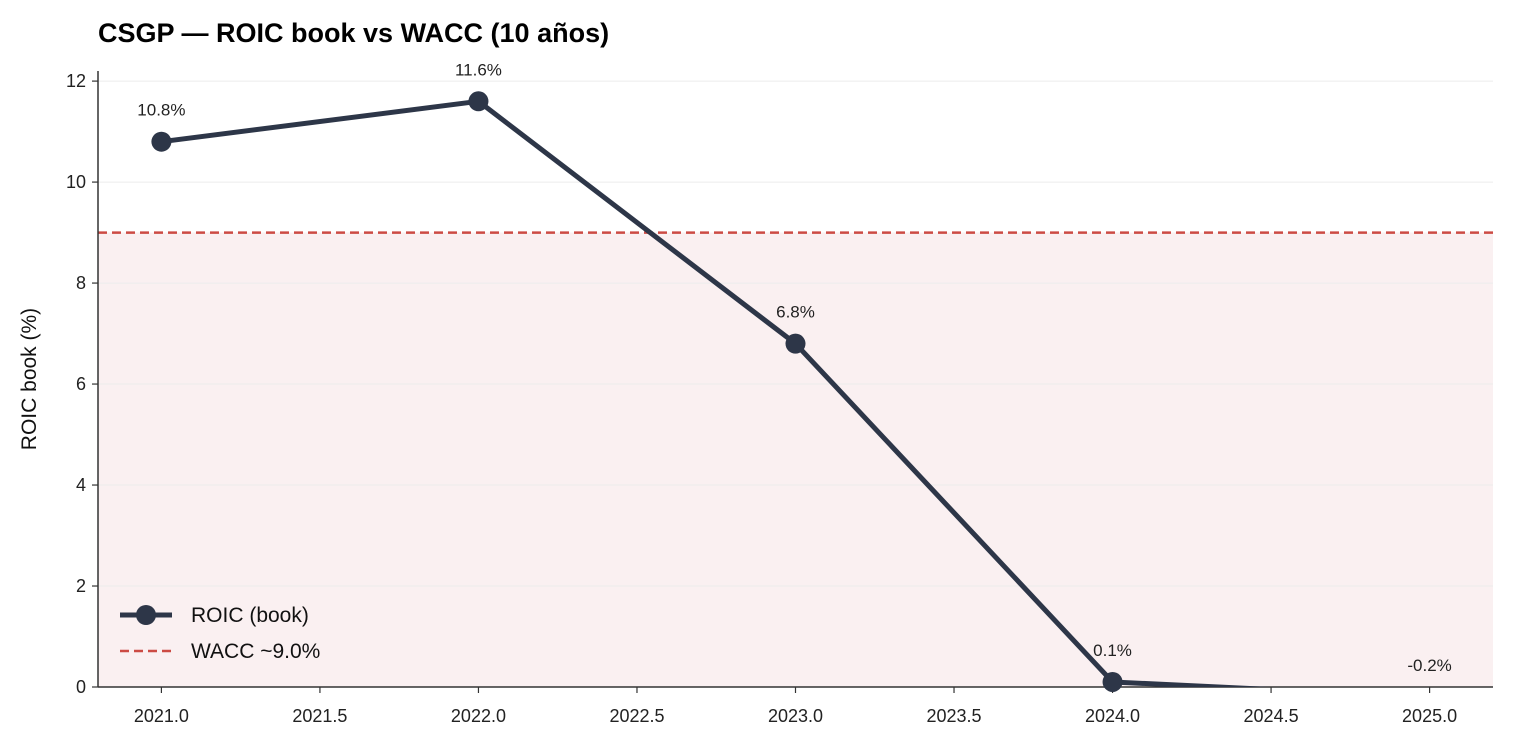 The image size is (1513, 746). I want to click on x-tick-label: 2022.0, so click(478, 716).